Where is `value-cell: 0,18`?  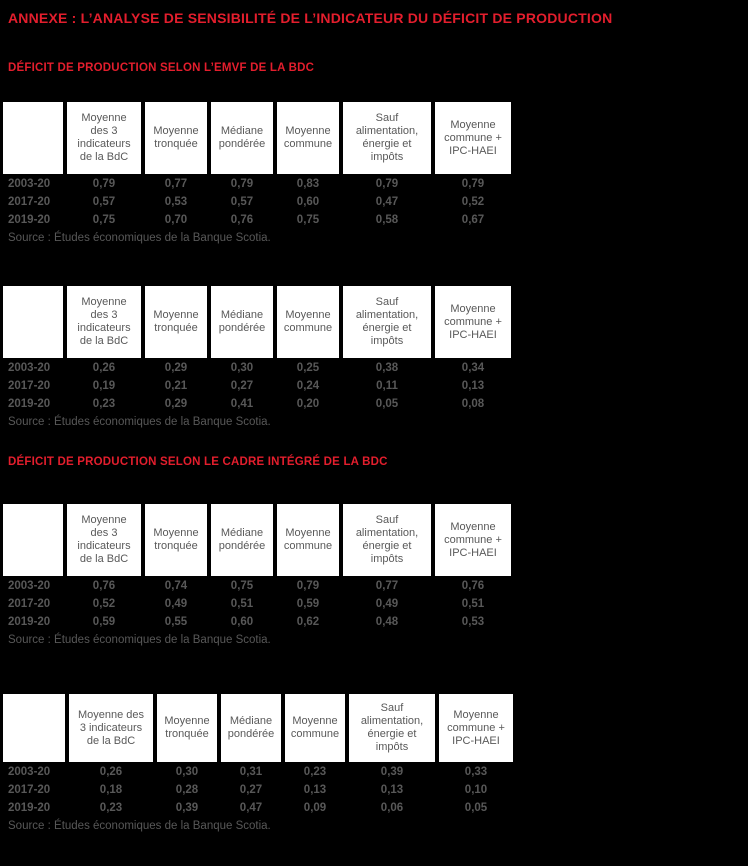 value-cell: 0,18 is located at coordinates (111, 790).